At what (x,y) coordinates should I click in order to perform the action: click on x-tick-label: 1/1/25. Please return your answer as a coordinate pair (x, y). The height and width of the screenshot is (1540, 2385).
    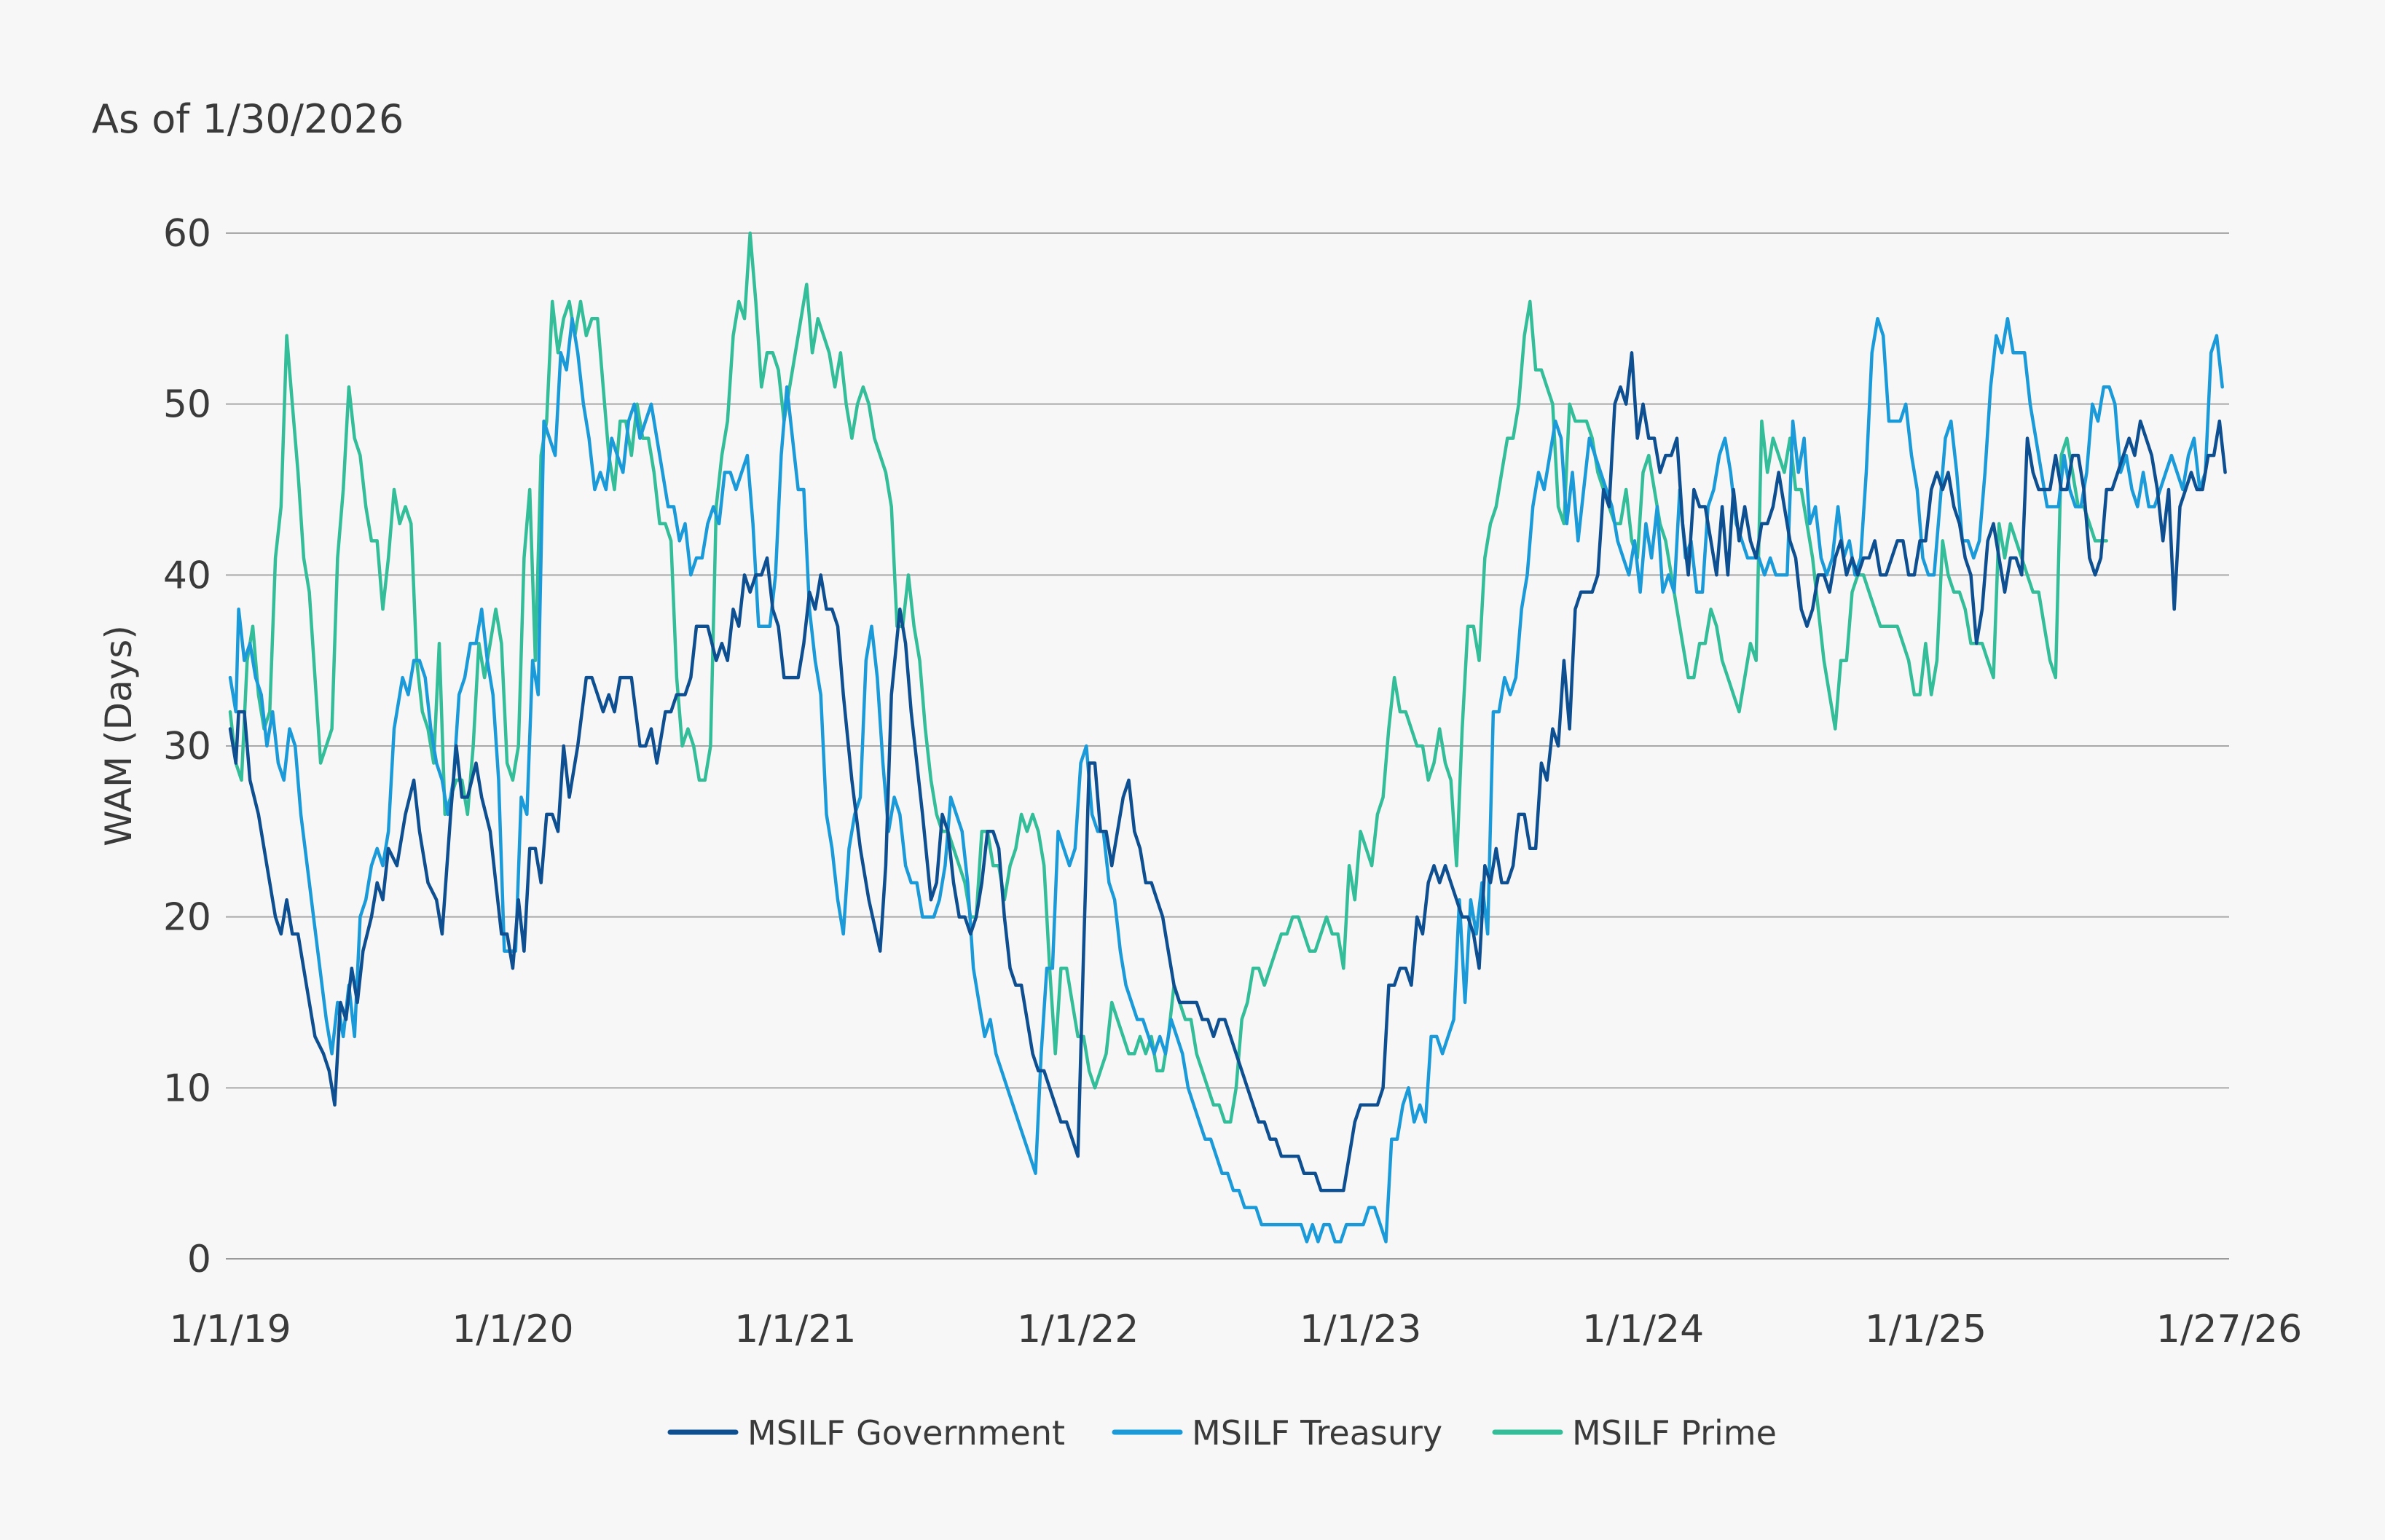
    Looking at the image, I should click on (1926, 1329).